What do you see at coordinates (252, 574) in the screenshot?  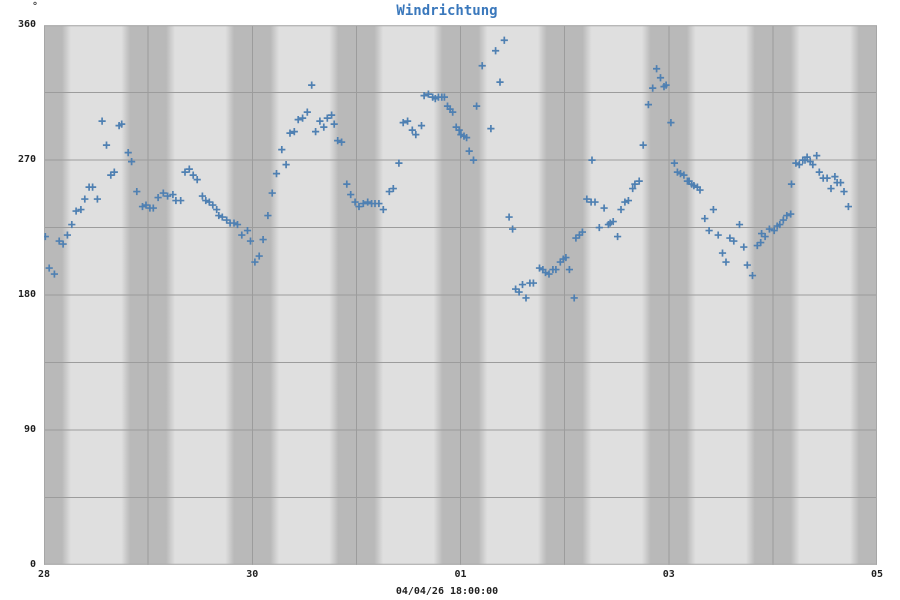 I see `x-tick-label: 30` at bounding box center [252, 574].